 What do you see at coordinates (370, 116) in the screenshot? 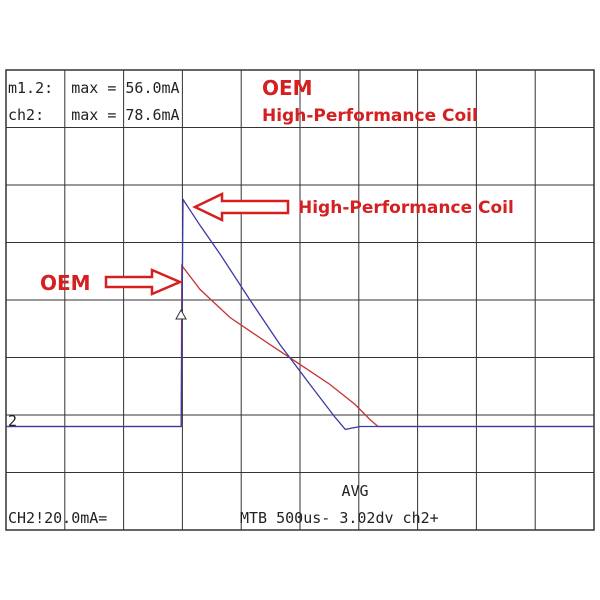
I see `legend-entry: High-Performance Coil` at bounding box center [370, 116].